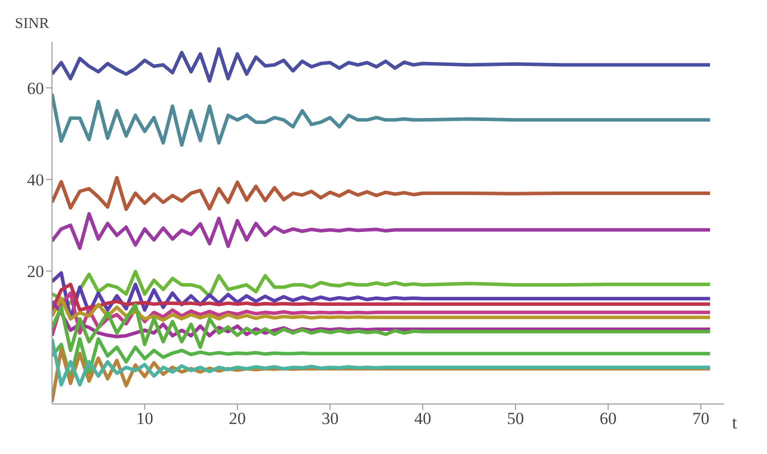 The width and height of the screenshot is (767, 454). Describe the element at coordinates (35, 88) in the screenshot. I see `y-tick-label: 60` at that location.